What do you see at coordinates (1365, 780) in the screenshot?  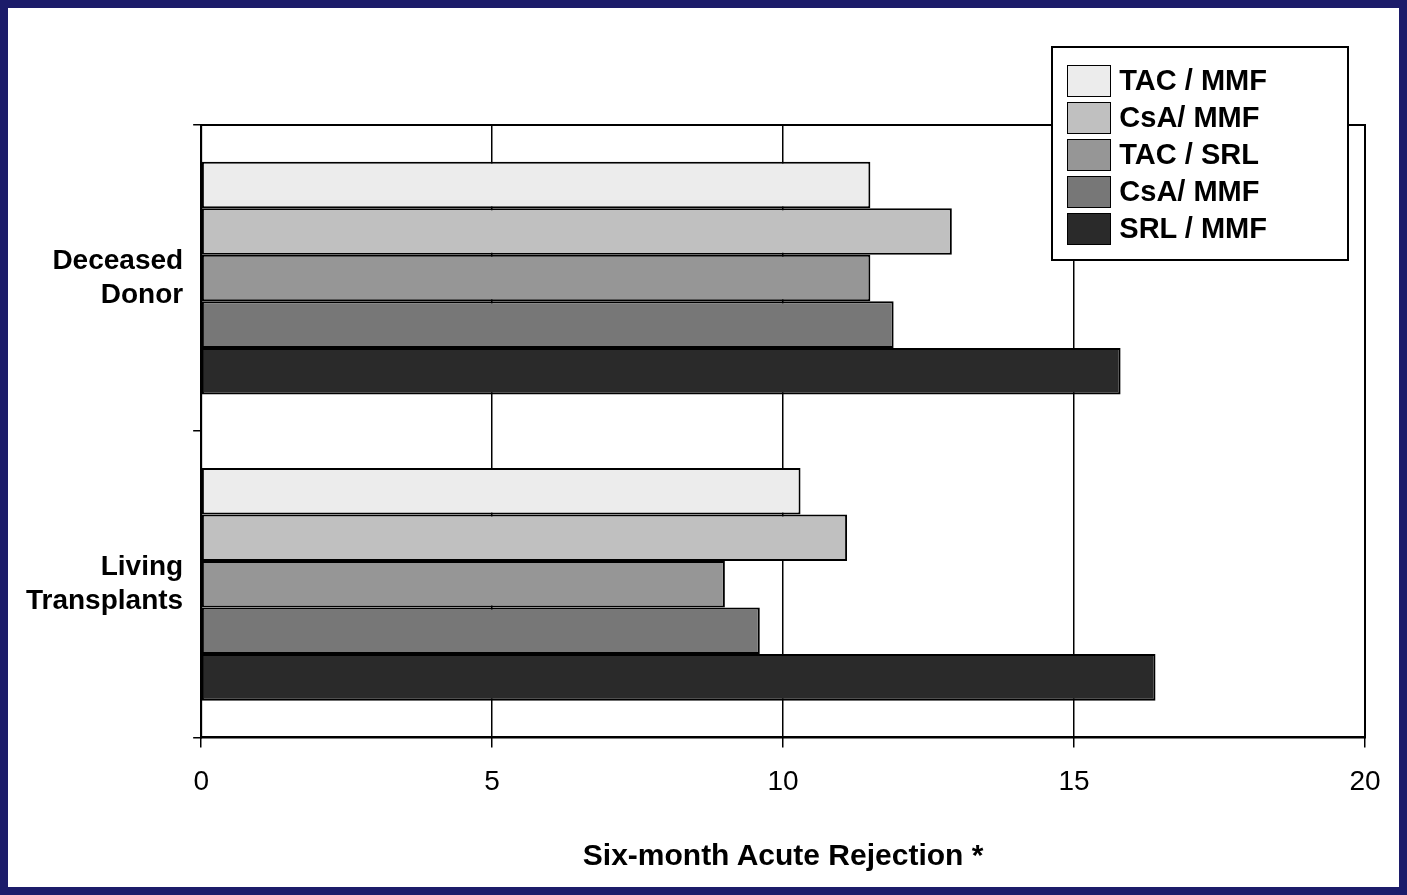 I see `x-tick-label: 20` at bounding box center [1365, 780].